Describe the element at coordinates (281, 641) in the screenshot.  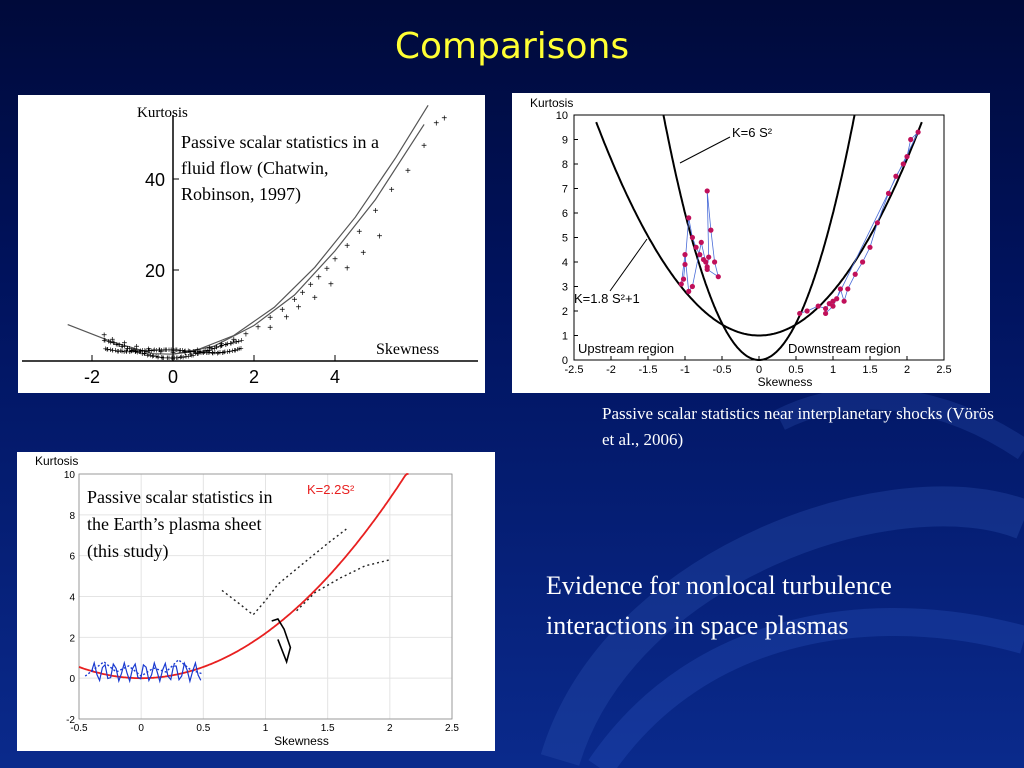
I see `chart3-black-trace` at that location.